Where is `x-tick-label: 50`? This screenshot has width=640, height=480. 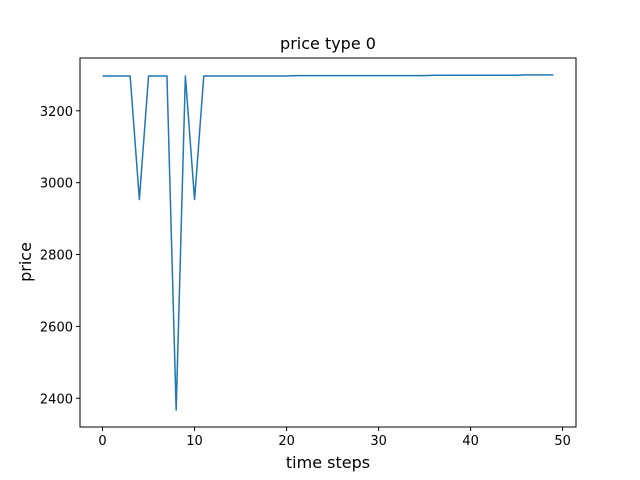 x-tick-label: 50 is located at coordinates (562, 441).